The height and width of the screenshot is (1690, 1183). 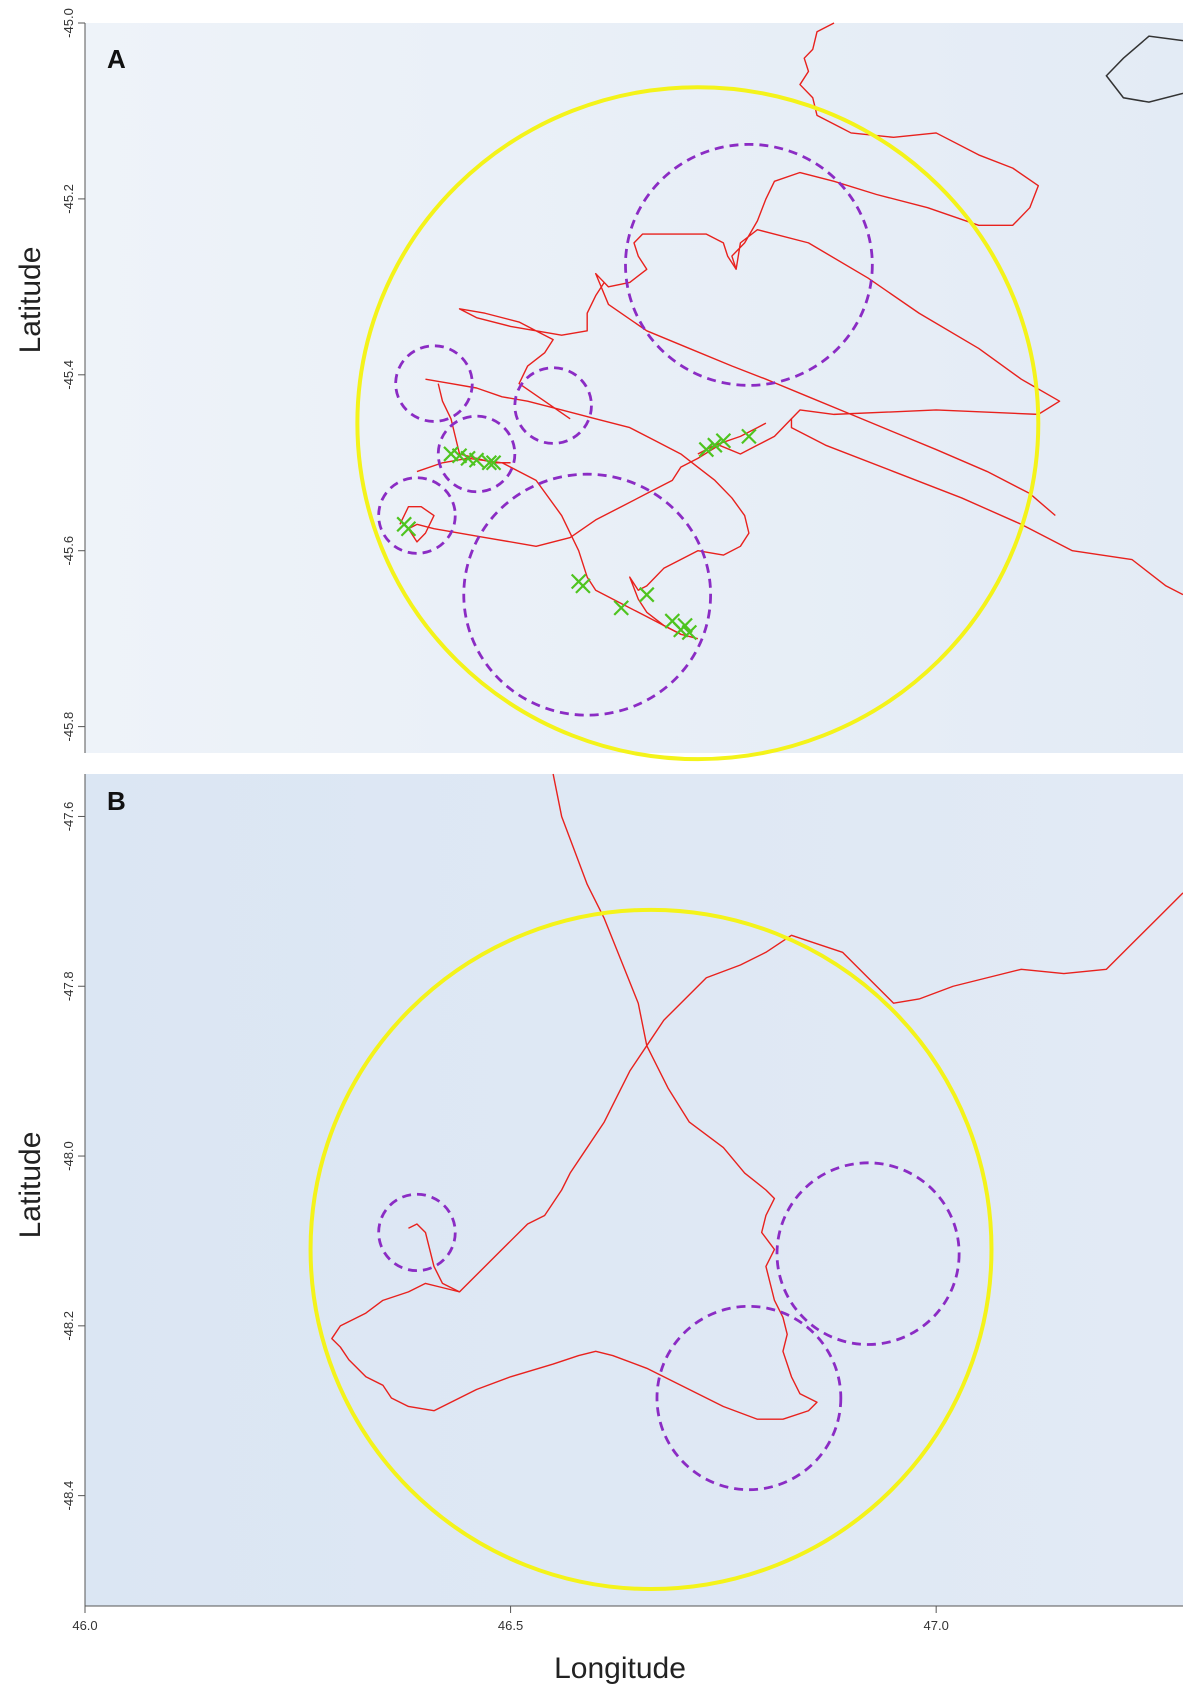 What do you see at coordinates (434, 1258) in the screenshot?
I see `panel-b-track-segment` at bounding box center [434, 1258].